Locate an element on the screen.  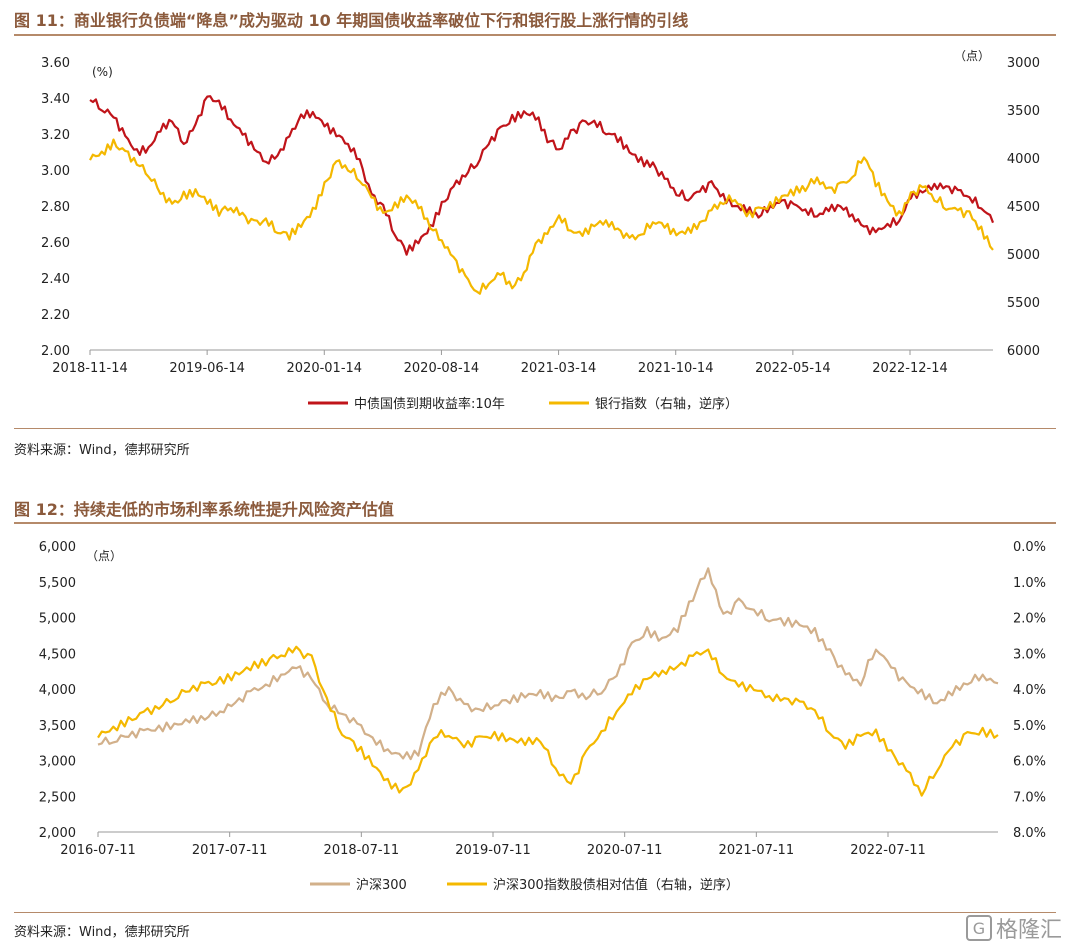
left-tick-label: 3,500 is located at coordinates (57, 726).